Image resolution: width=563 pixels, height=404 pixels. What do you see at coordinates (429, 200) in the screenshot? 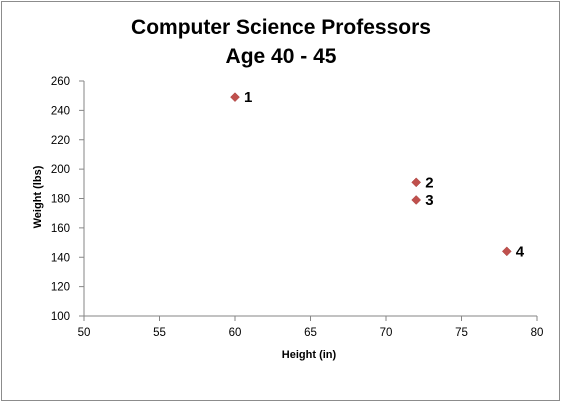
I see `data-point-label: 3` at bounding box center [429, 200].